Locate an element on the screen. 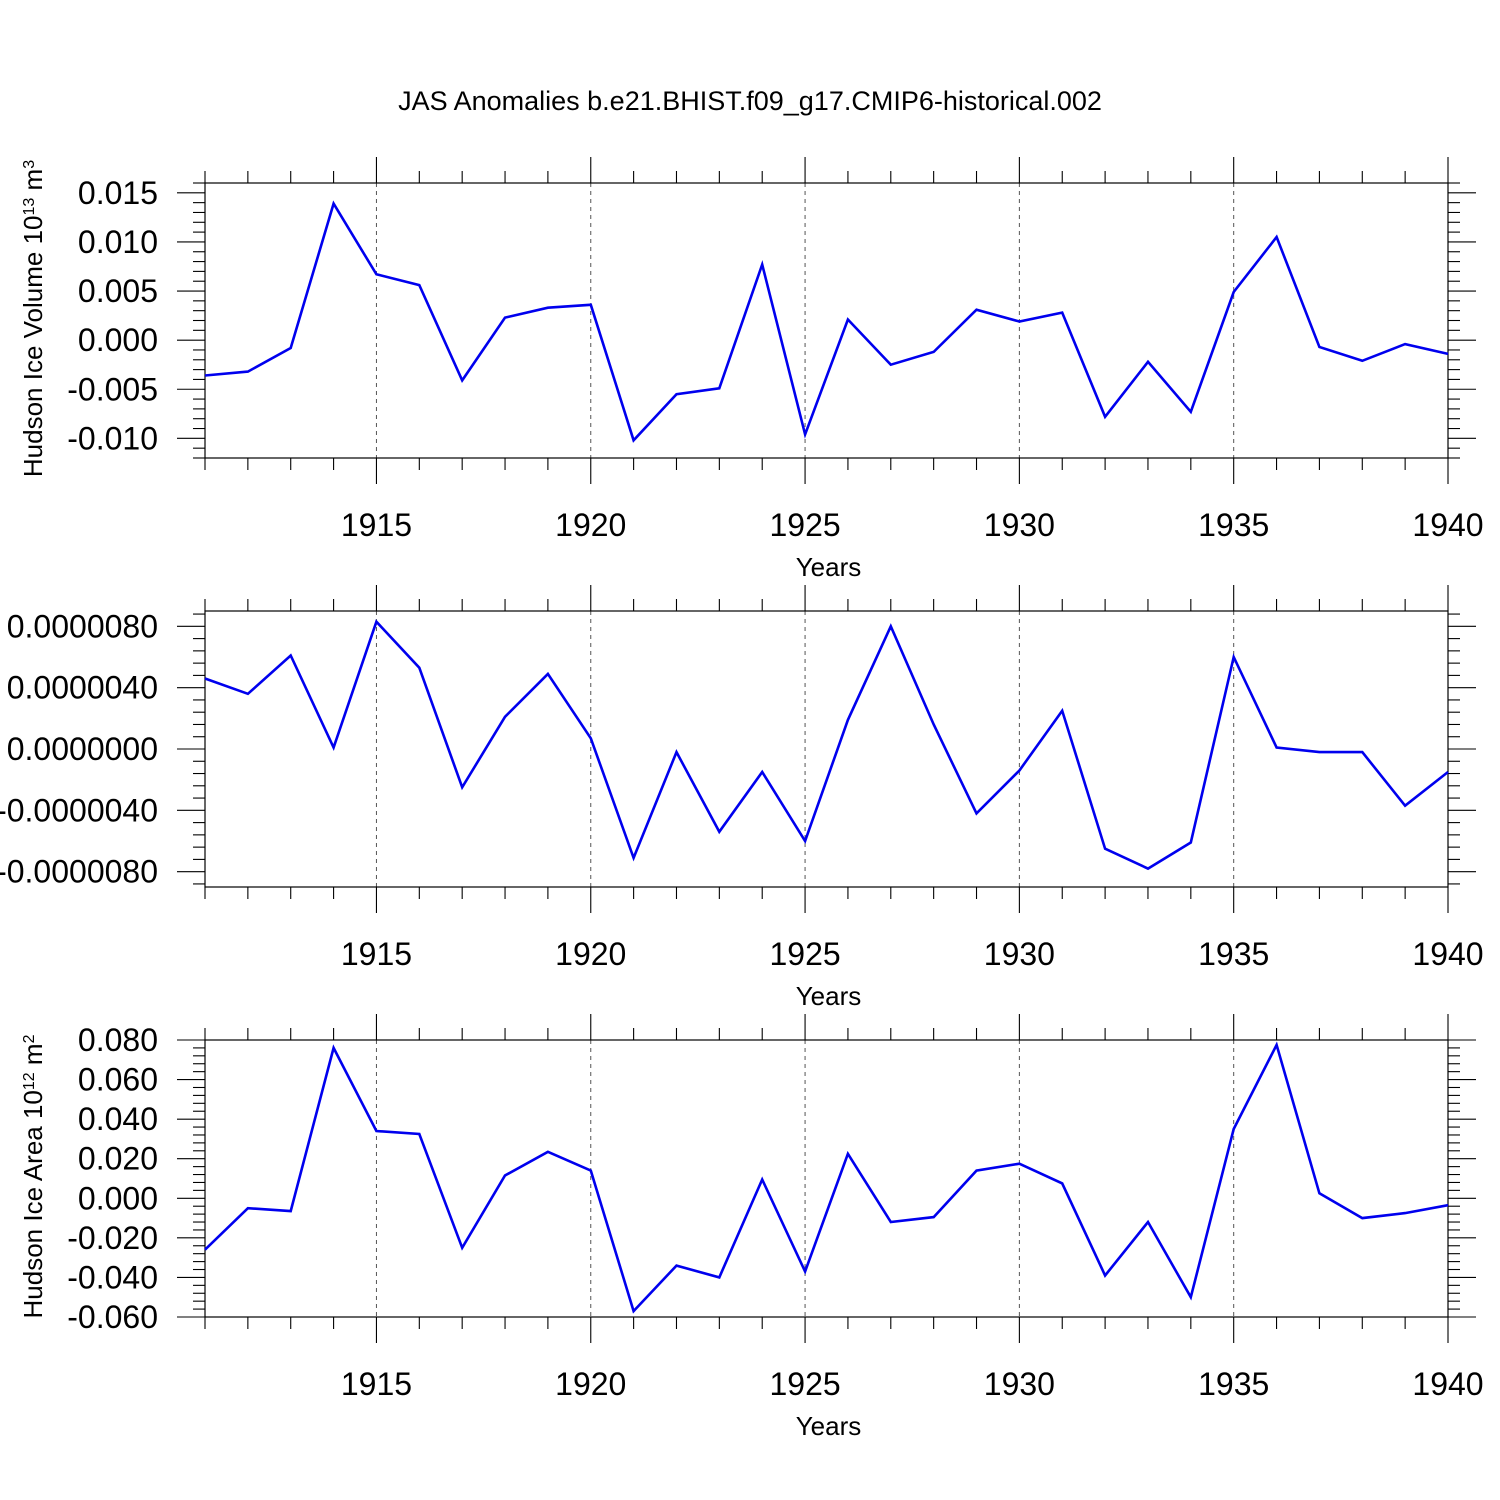  y-tick-label: 0.060 is located at coordinates (118, 1080).